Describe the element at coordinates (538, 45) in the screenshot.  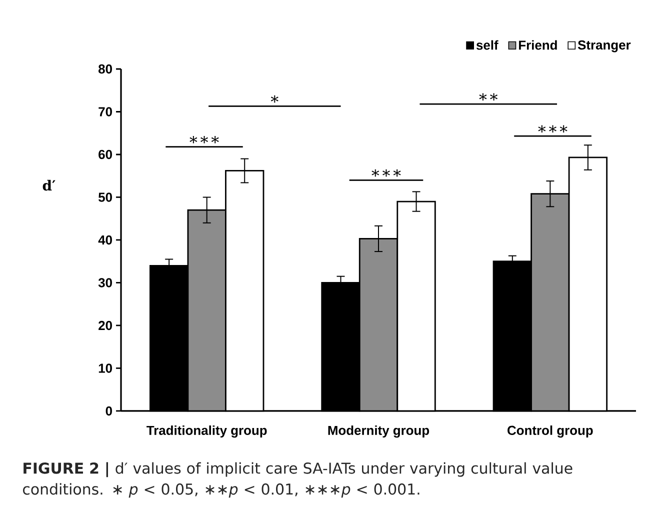
I see `legend-label: Friend` at that location.